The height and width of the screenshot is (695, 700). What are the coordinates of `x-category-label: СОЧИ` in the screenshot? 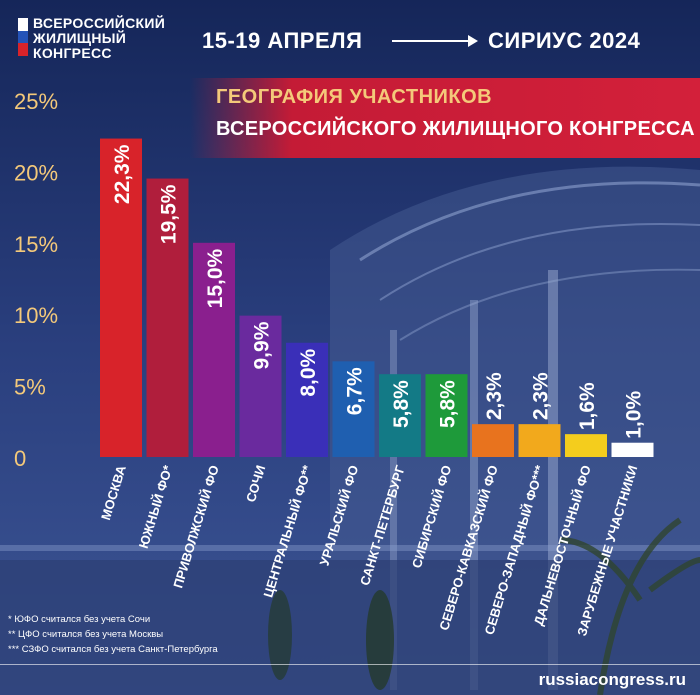 It's located at (255, 483).